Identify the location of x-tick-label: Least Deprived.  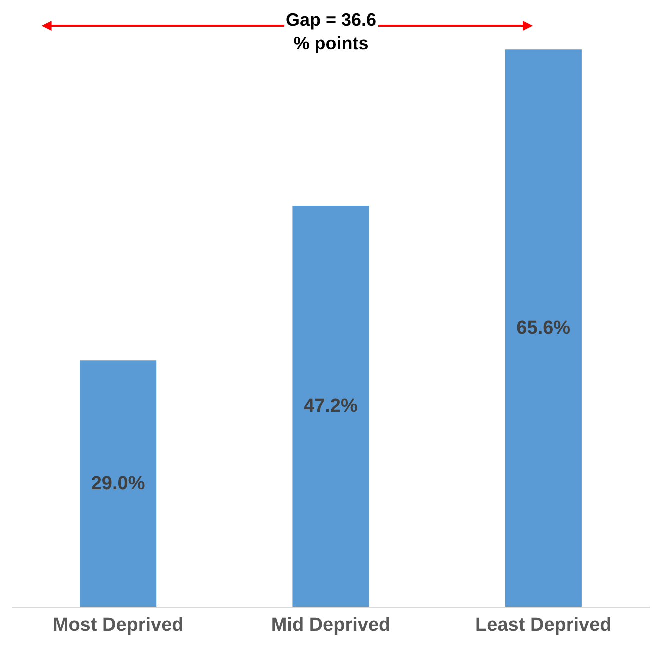
(544, 625).